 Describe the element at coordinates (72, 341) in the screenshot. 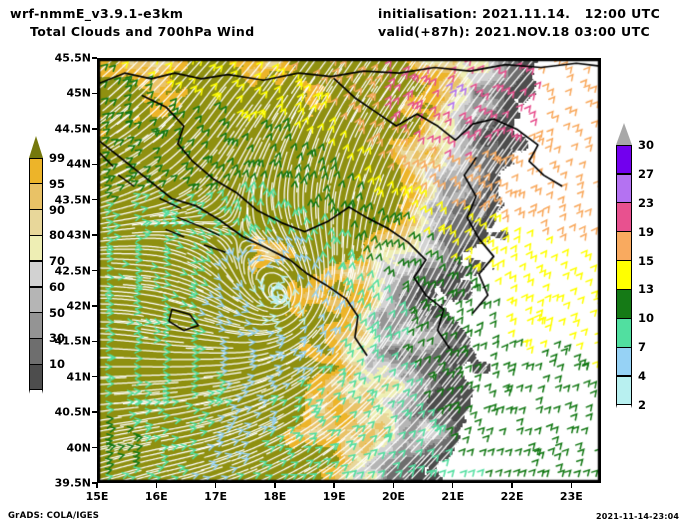

I see `y-tick-label: 41.5N` at that location.